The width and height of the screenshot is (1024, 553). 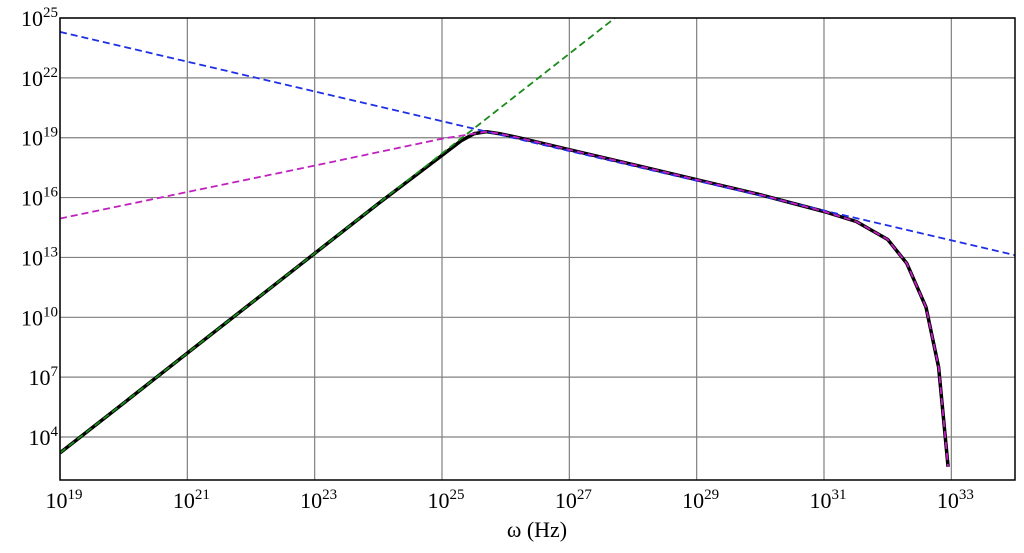 I want to click on y-tick-label: 10¹⁶, so click(x=40, y=198).